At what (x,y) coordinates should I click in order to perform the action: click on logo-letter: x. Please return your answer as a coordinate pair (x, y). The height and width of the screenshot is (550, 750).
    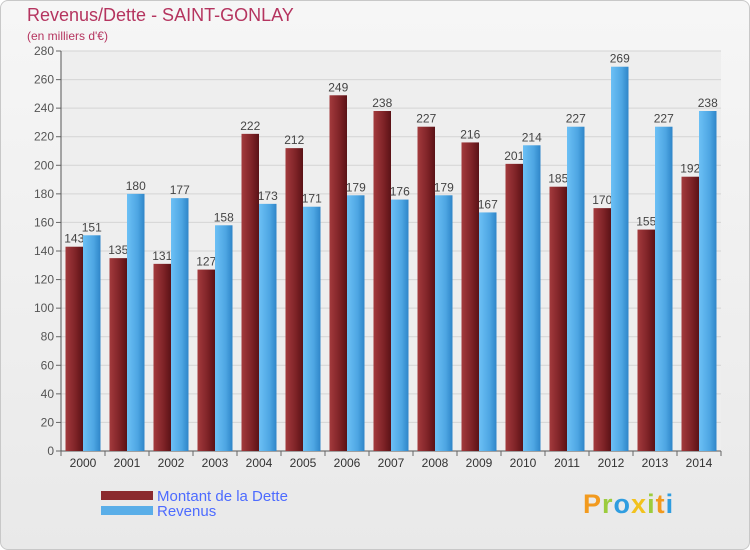
    Looking at the image, I should click on (639, 504).